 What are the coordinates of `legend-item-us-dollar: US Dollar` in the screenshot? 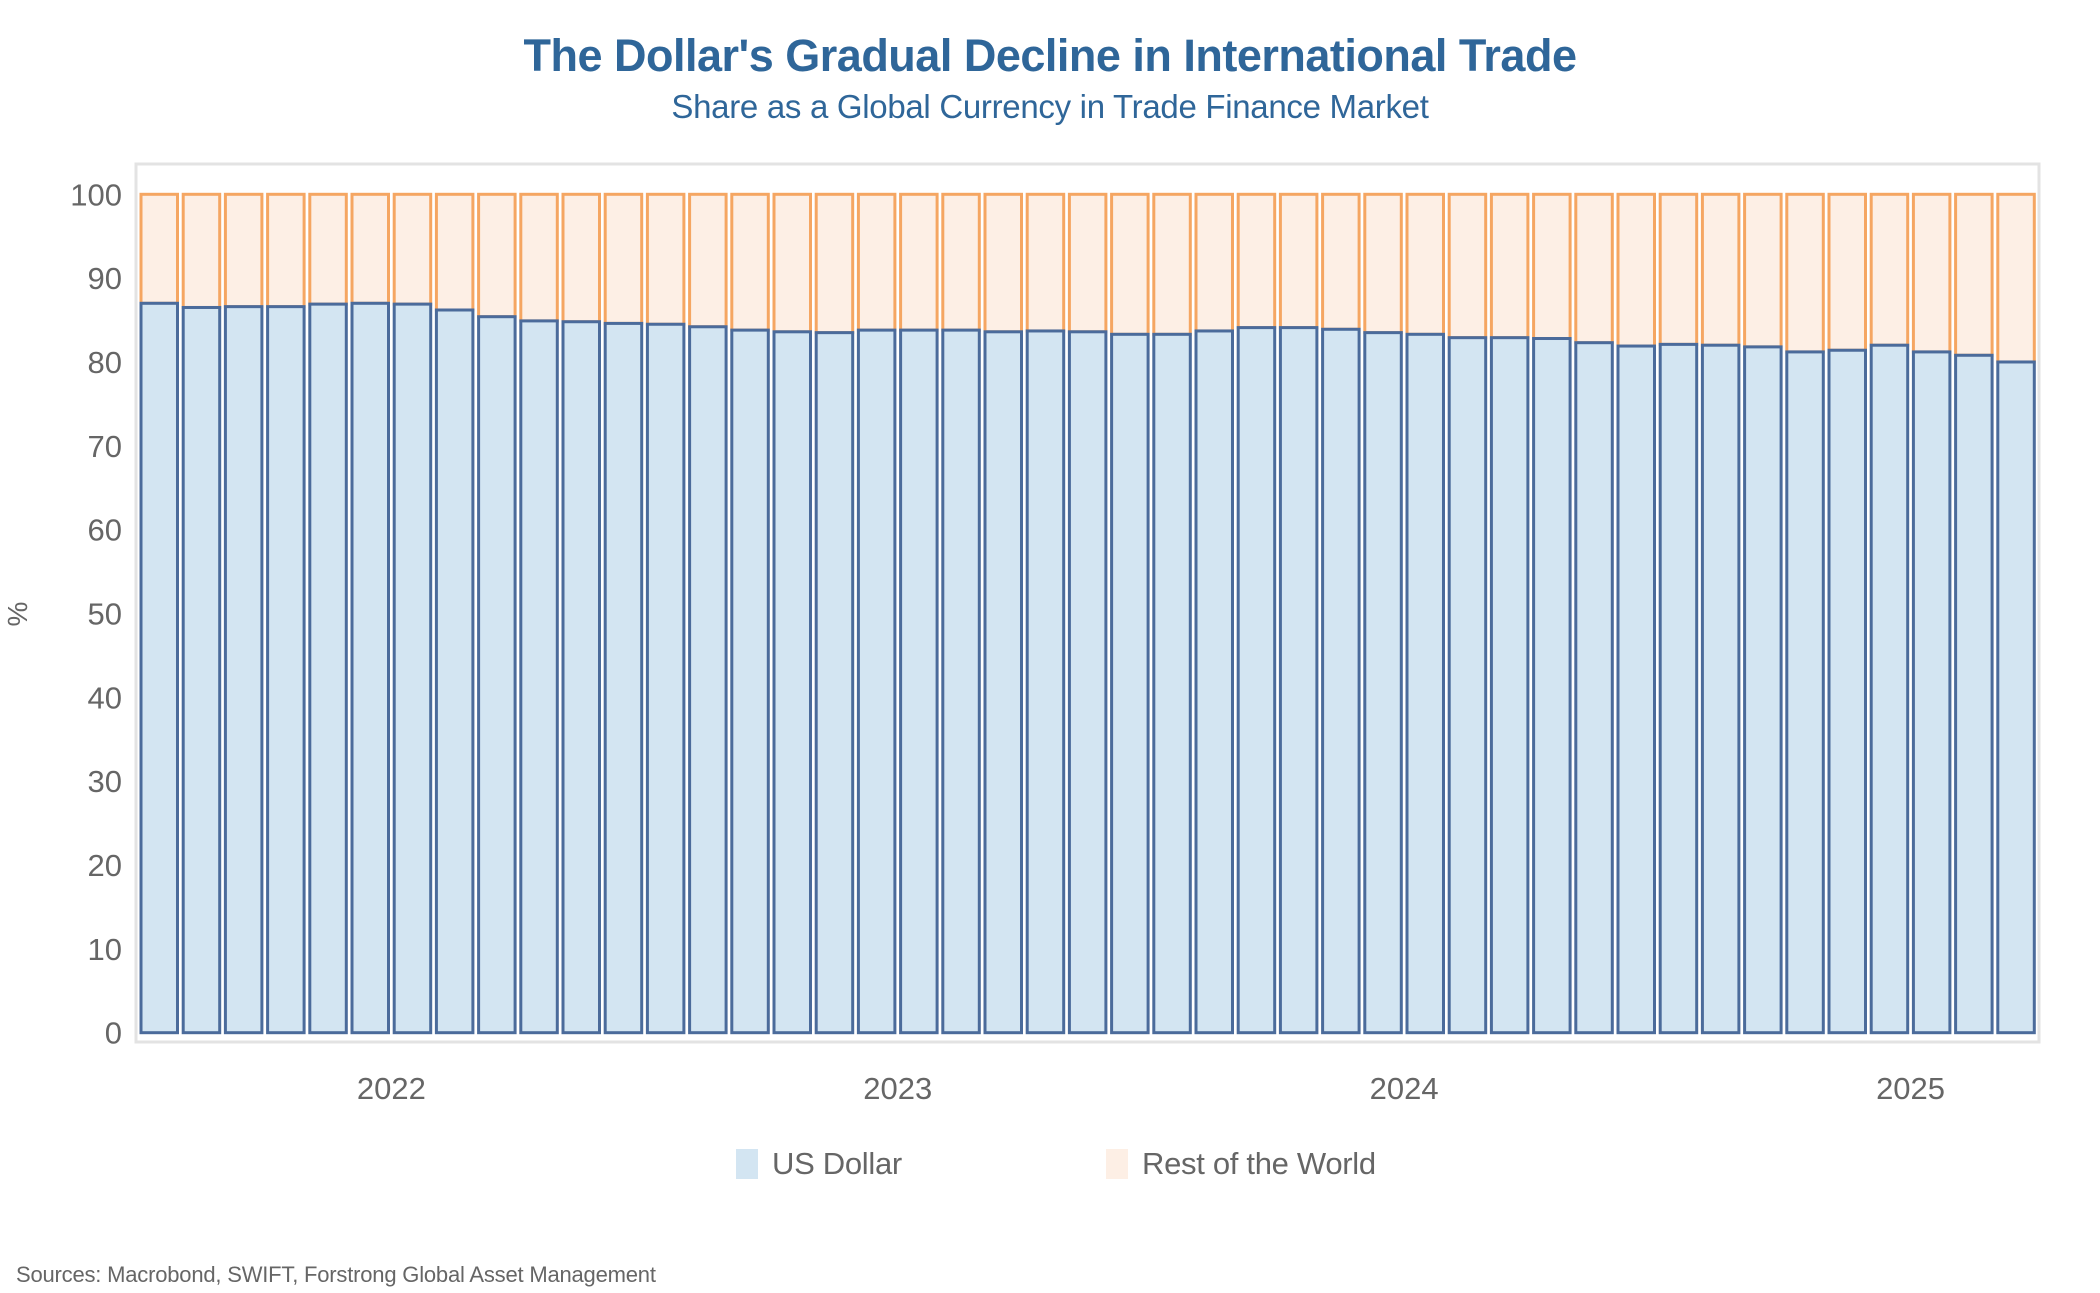 It's located at (819, 1164).